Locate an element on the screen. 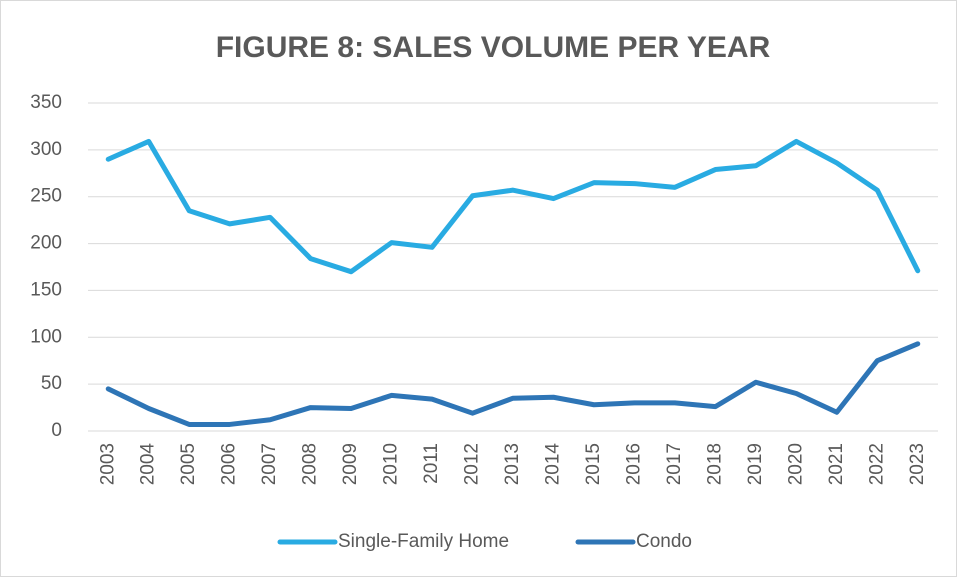 The image size is (957, 577). x-tick-label: 2007 is located at coordinates (269, 464).